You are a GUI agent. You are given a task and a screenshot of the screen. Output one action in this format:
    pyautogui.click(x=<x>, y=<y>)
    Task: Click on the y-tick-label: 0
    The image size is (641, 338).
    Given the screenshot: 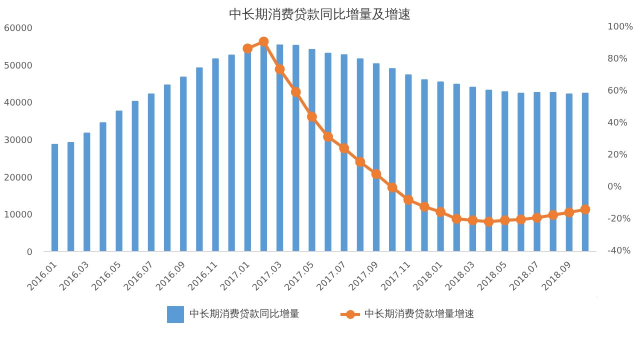 What is the action you would take?
    pyautogui.click(x=29, y=253)
    